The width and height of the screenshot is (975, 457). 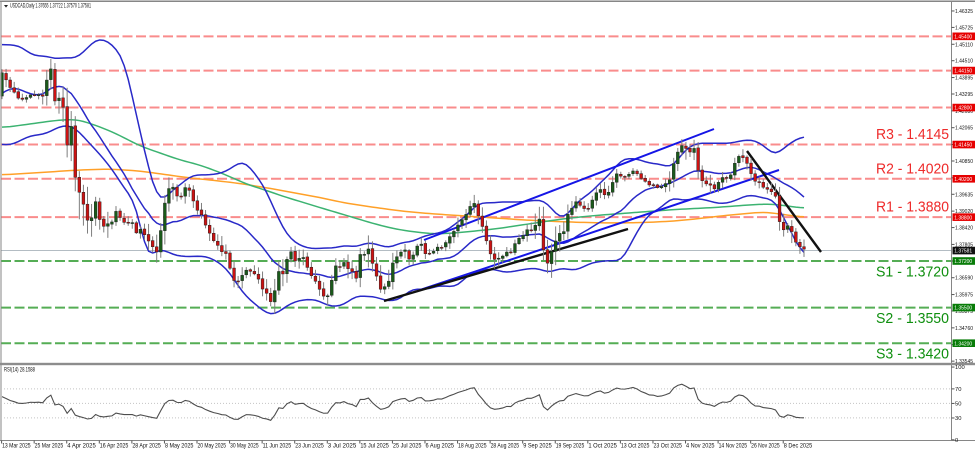 What do you see at coordinates (244, 446) in the screenshot?
I see `svg-text: 30 May 2025` at bounding box center [244, 446].